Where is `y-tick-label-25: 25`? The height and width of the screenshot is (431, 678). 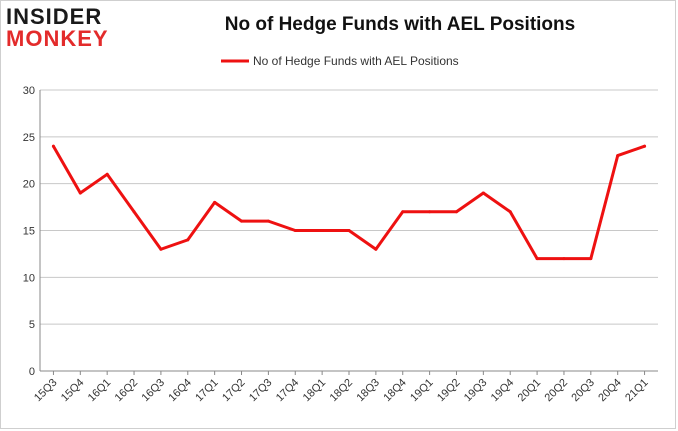 y-tick-label-25: 25 is located at coordinates (29, 138).